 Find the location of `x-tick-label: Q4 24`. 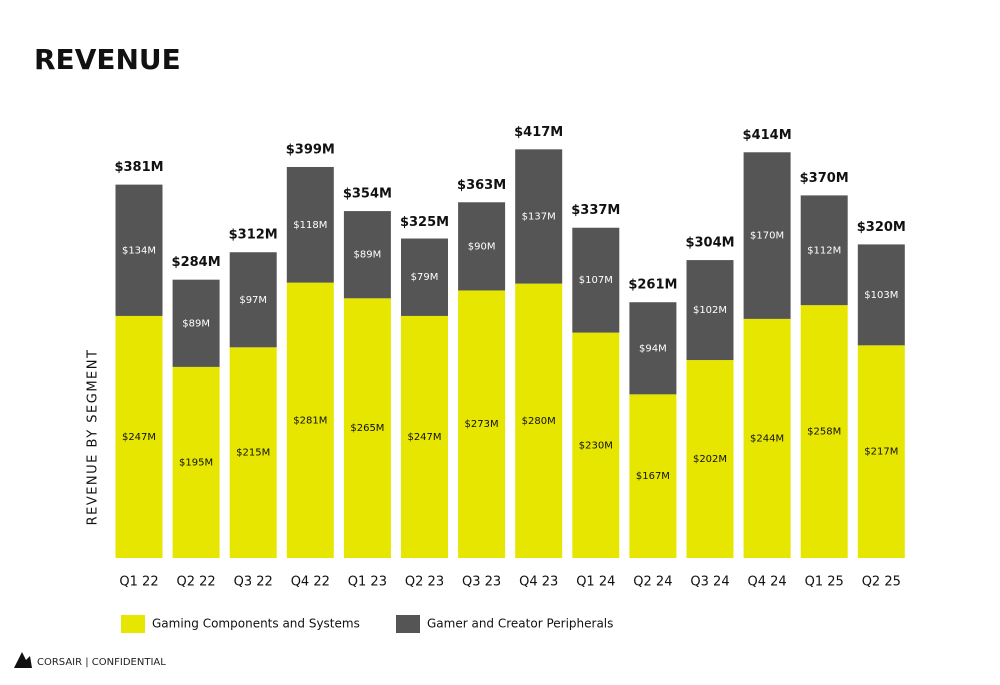

x-tick-label: Q4 24 is located at coordinates (767, 582).